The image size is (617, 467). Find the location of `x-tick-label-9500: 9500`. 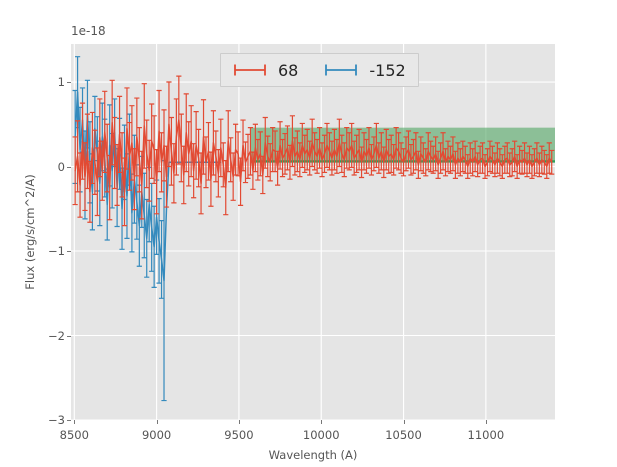

x-tick-label-9500: 9500 is located at coordinates (239, 435).